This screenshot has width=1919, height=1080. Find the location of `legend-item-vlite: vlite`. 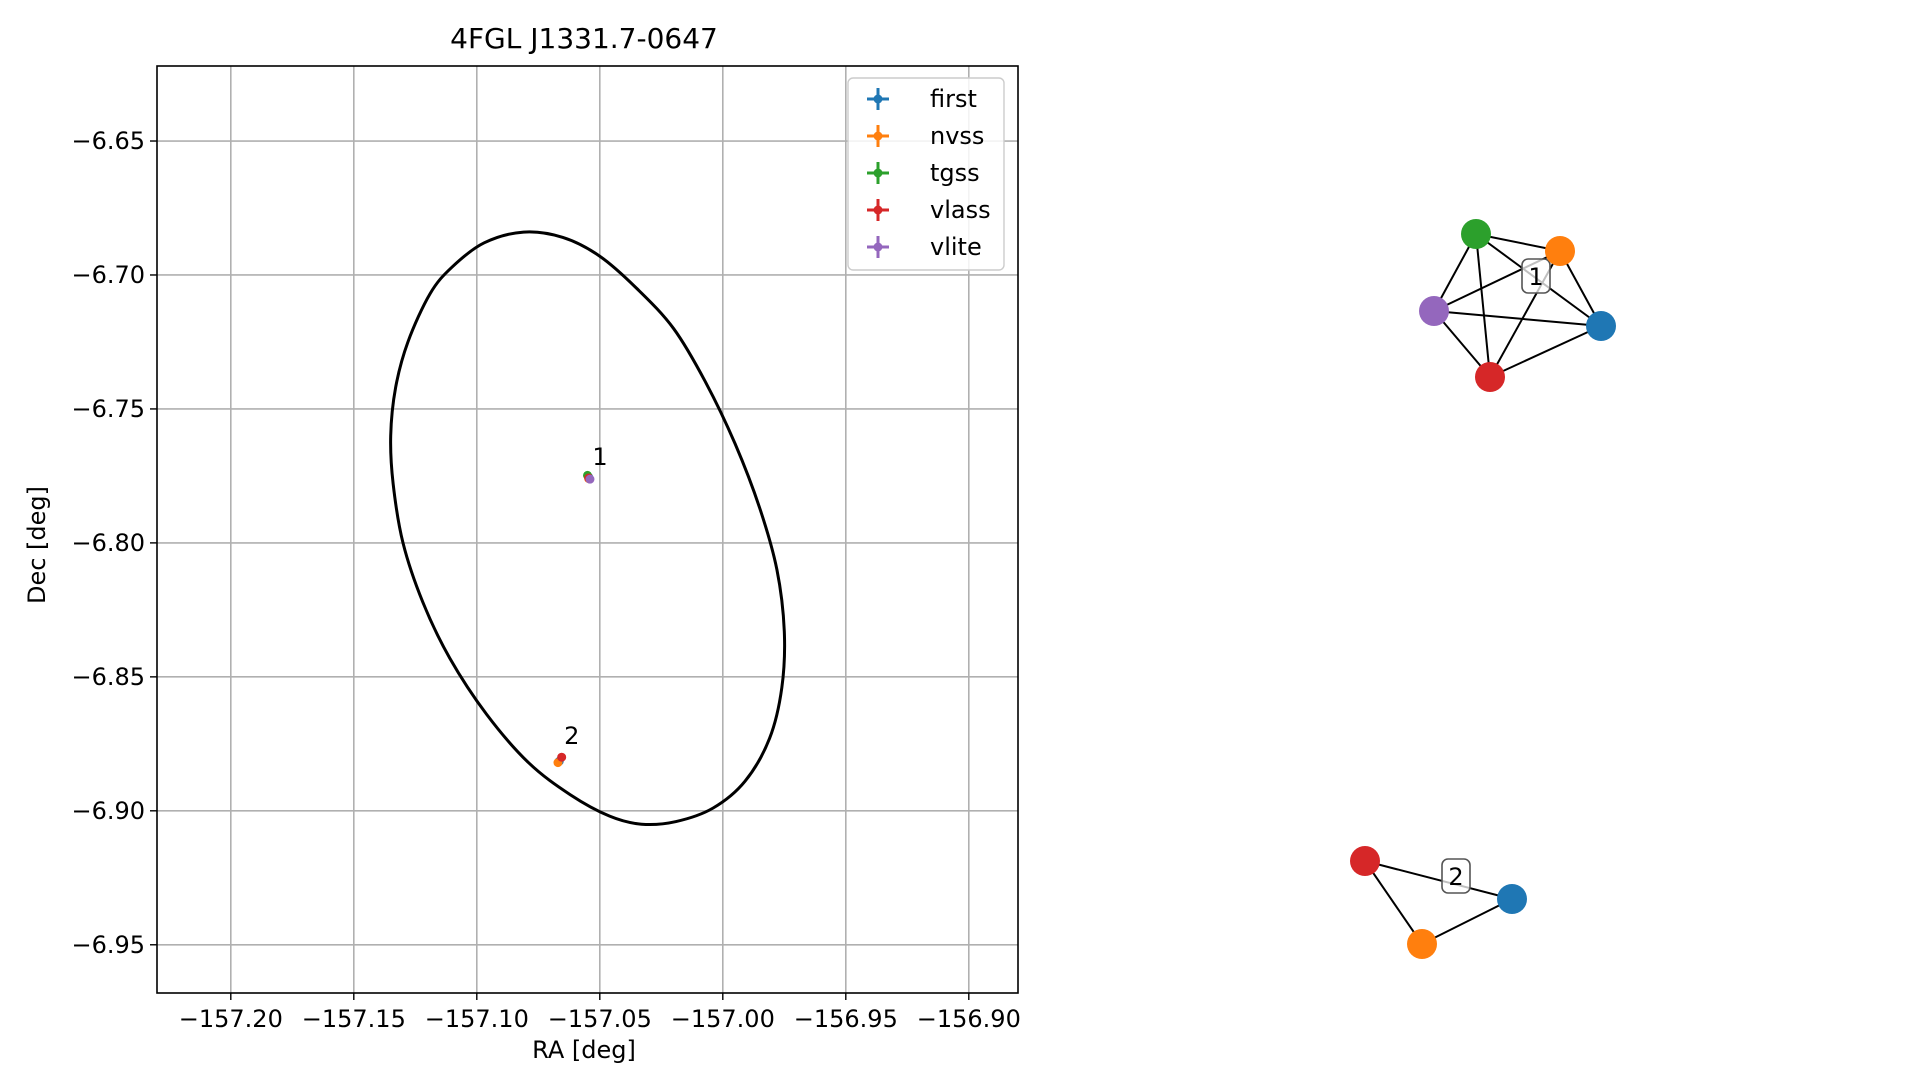

legend-item-vlite: vlite is located at coordinates (924, 247).